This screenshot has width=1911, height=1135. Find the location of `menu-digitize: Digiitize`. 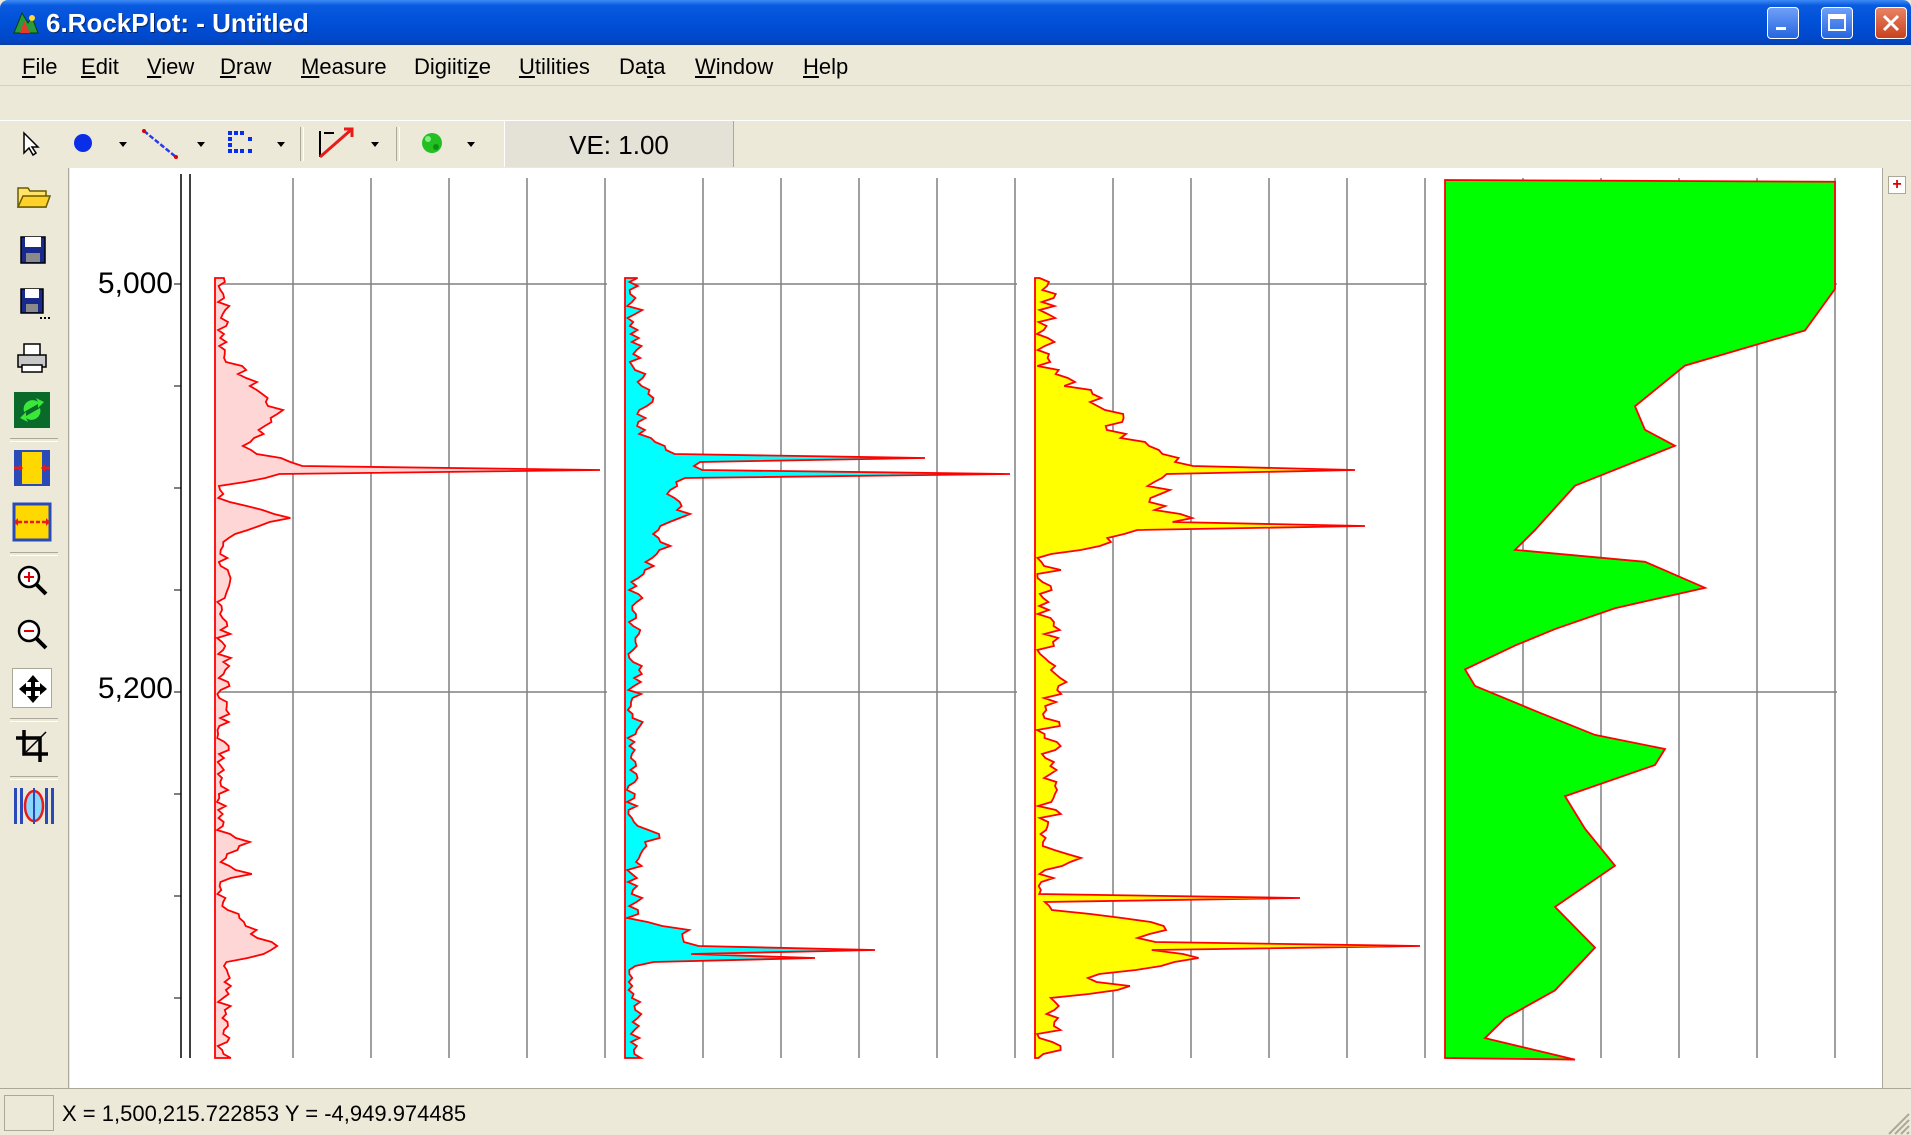

menu-digitize: Digiitize is located at coordinates (453, 66).